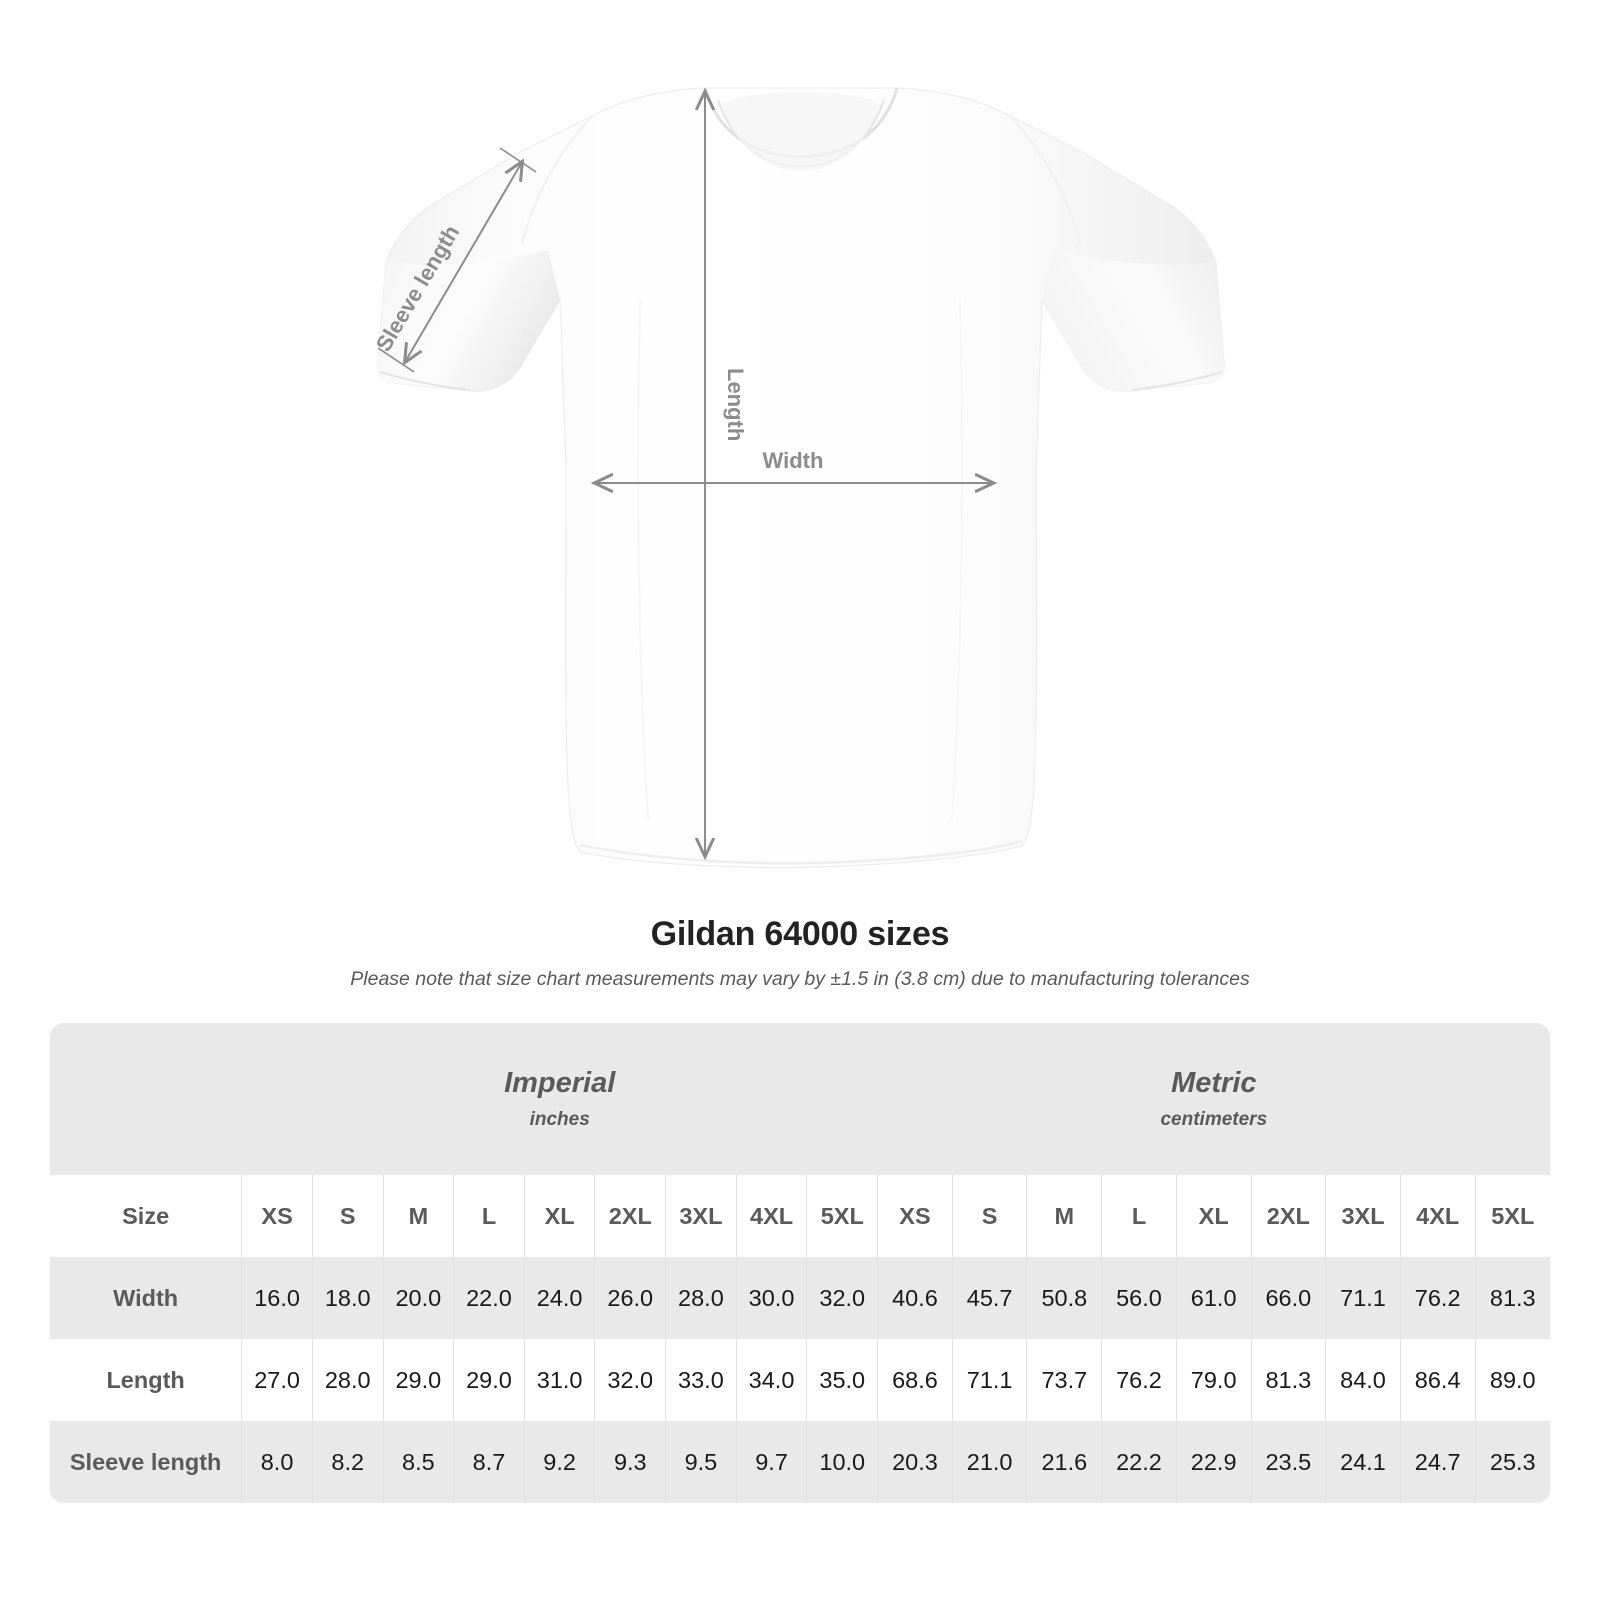 This screenshot has height=1600, width=1600. I want to click on cell-sleeve-length-4xl-metric: 24.7, so click(1437, 1462).